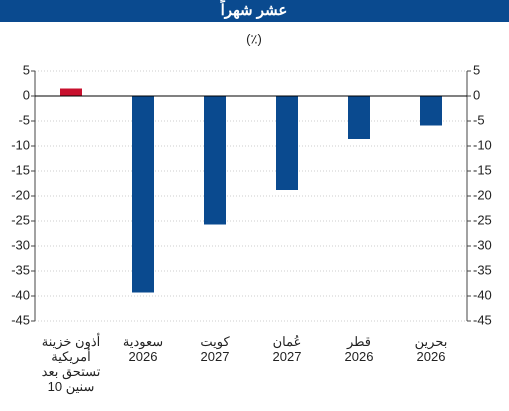 The image size is (509, 411). I want to click on y-tick-label: -5, so click(24, 119).